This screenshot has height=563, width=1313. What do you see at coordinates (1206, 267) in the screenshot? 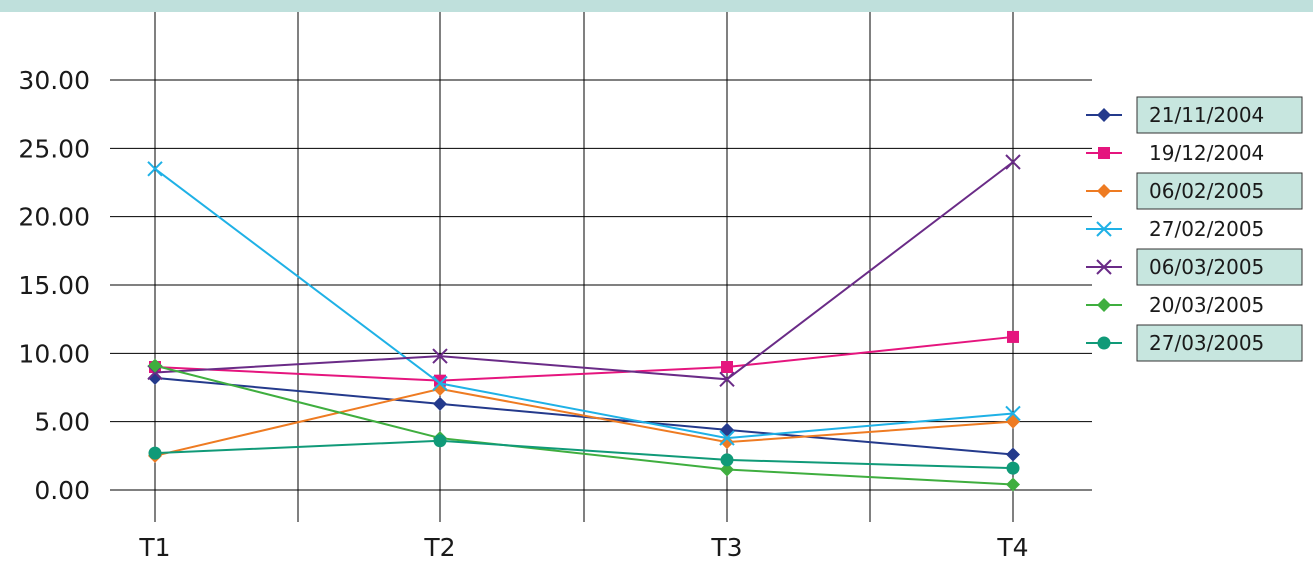
I see `legend-entry-label: 06/03/2005` at bounding box center [1206, 267].